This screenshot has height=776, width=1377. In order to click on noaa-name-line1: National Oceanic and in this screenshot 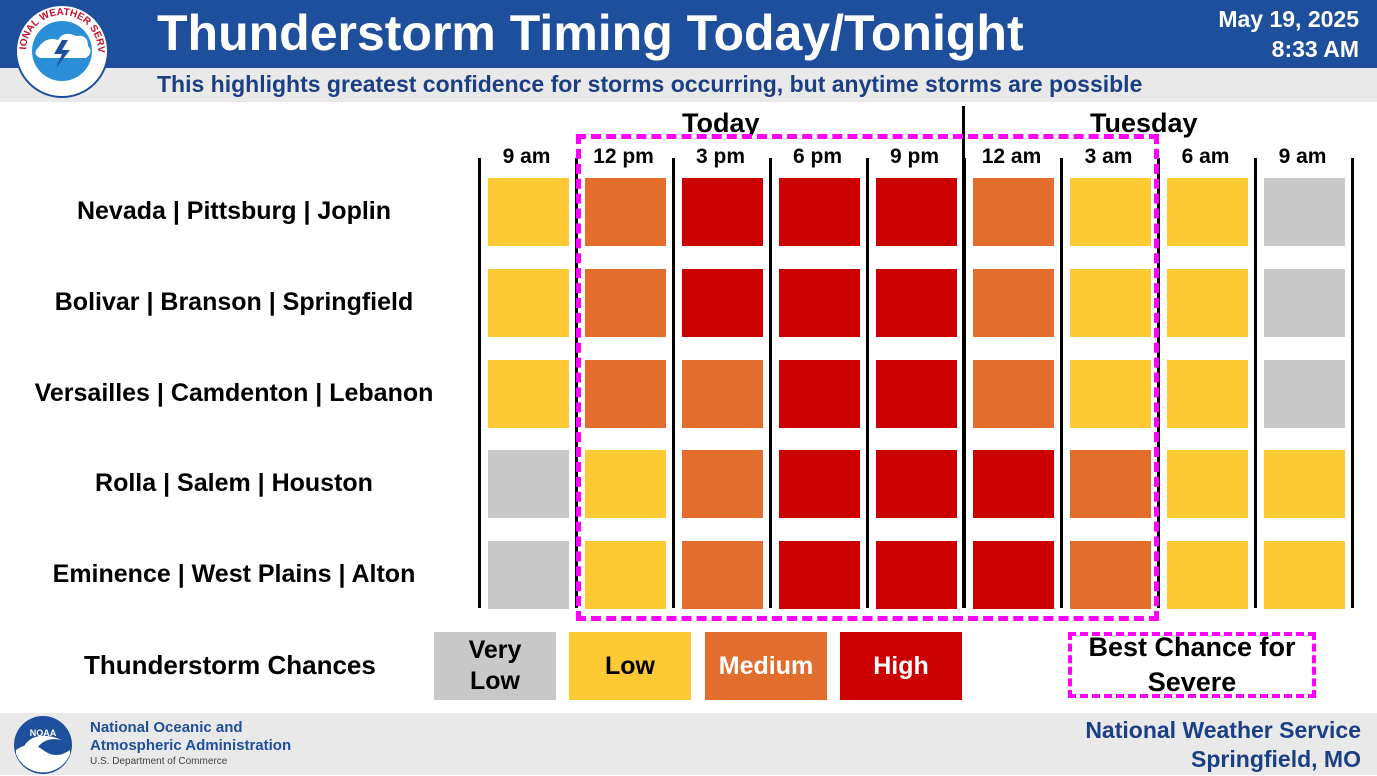, I will do `click(166, 727)`.